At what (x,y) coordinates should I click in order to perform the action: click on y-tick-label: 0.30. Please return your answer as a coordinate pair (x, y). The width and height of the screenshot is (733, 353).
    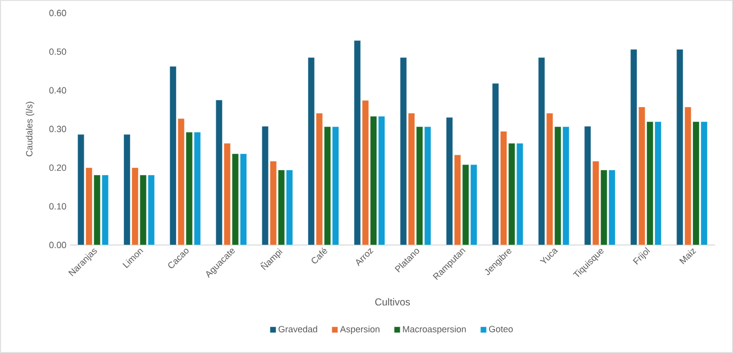
    Looking at the image, I should click on (57, 129).